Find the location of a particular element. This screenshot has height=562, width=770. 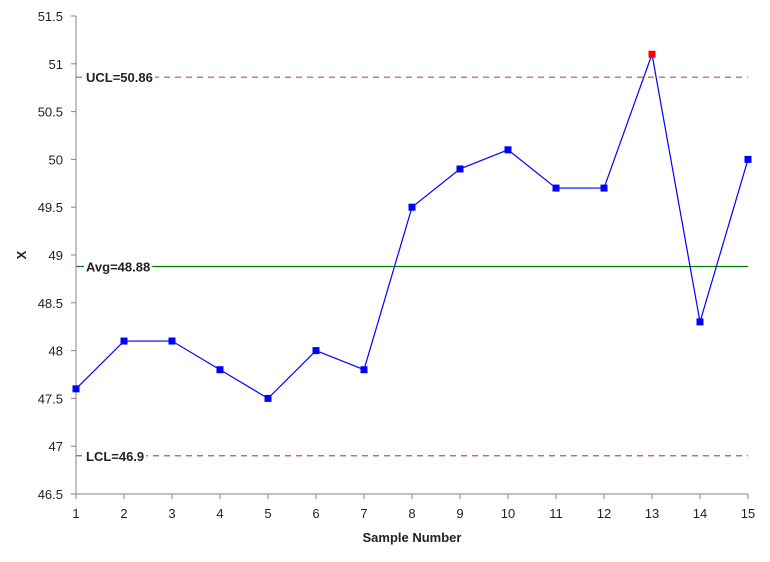

x-tick-label-10: 11 is located at coordinates (556, 513).